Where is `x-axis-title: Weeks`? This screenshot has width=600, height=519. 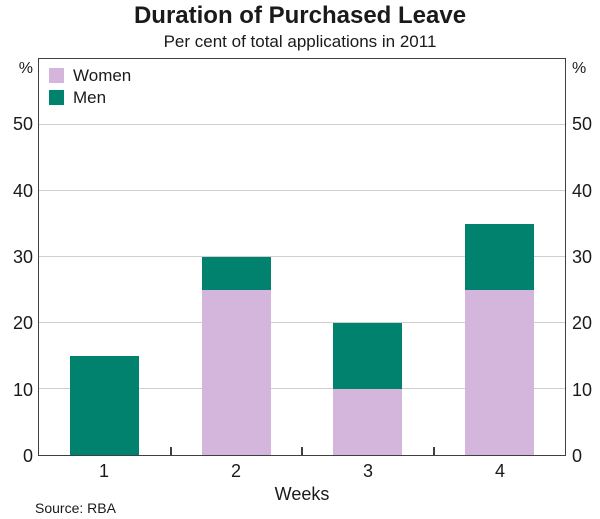 x-axis-title: Weeks is located at coordinates (302, 494).